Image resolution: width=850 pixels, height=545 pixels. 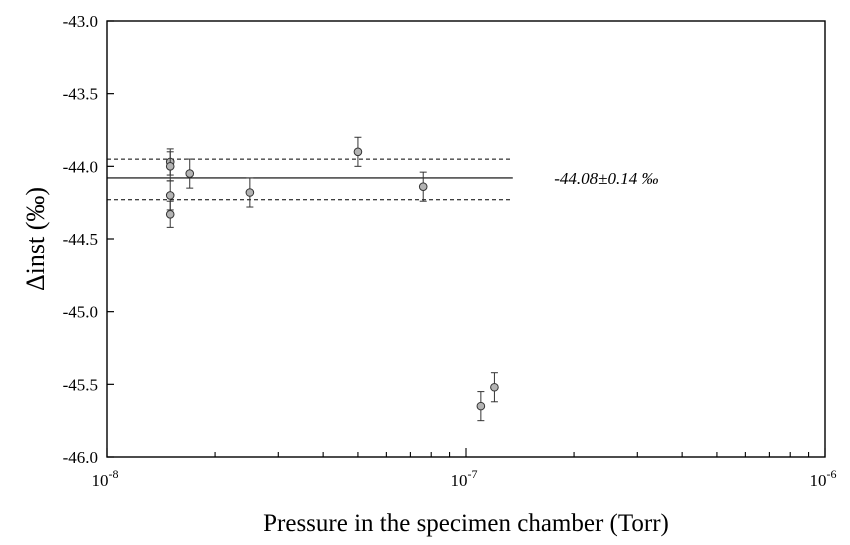 What do you see at coordinates (80, 239) in the screenshot?
I see `y-tick-label: -44.5` at bounding box center [80, 239].